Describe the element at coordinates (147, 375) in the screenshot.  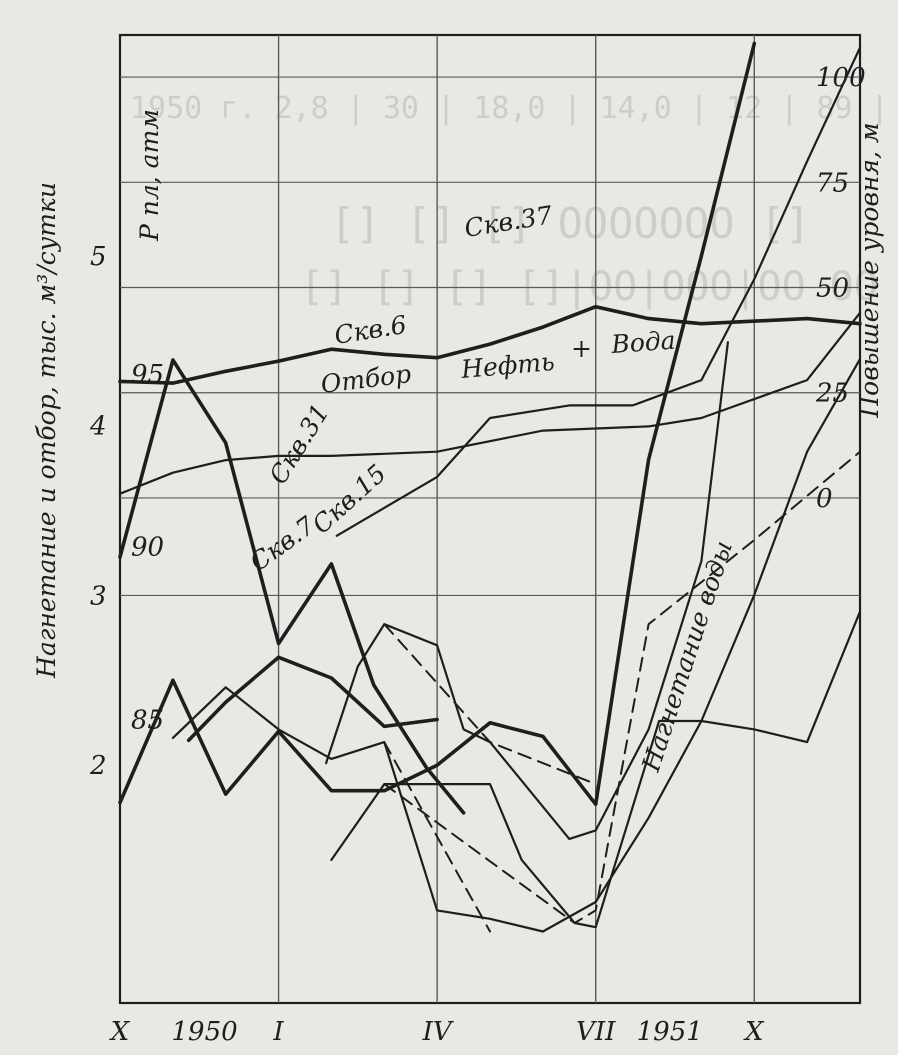
I see `pressure-tick-label: 95` at that location.